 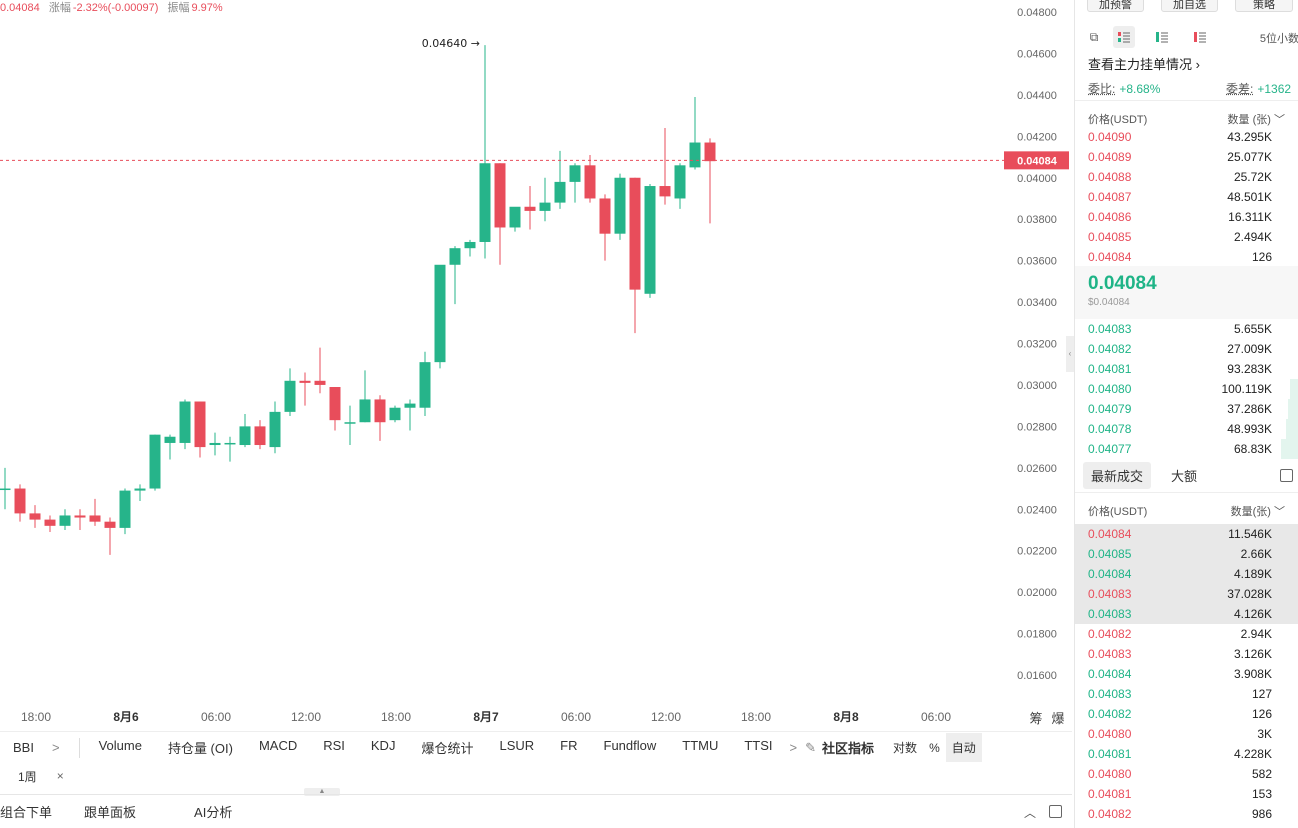 I want to click on panel-collapse-handle: ▲, so click(x=322, y=792).